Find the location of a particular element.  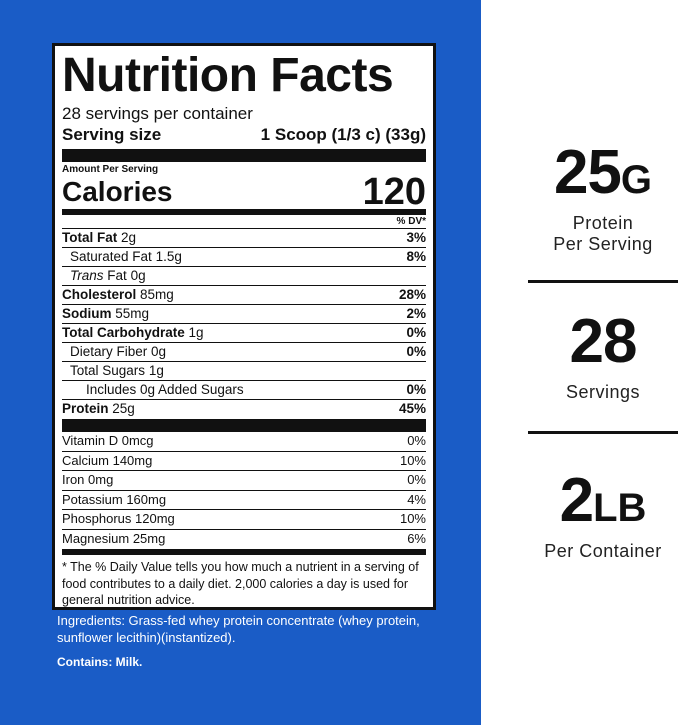

nutrient-row-total-sugars: Total Sugars 1g is located at coordinates (244, 371).